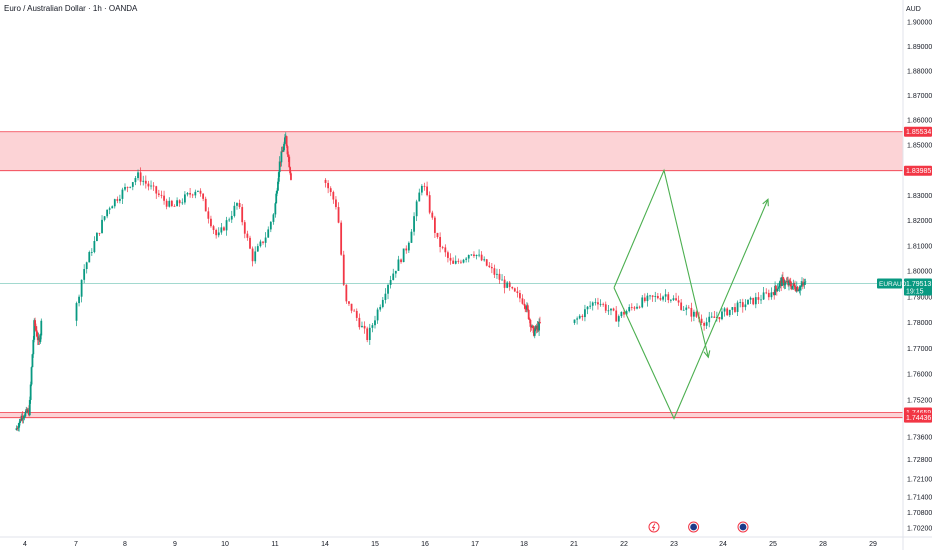 The height and width of the screenshot is (550, 932). Describe the element at coordinates (654, 527) in the screenshot. I see `news-flash-icon` at that location.